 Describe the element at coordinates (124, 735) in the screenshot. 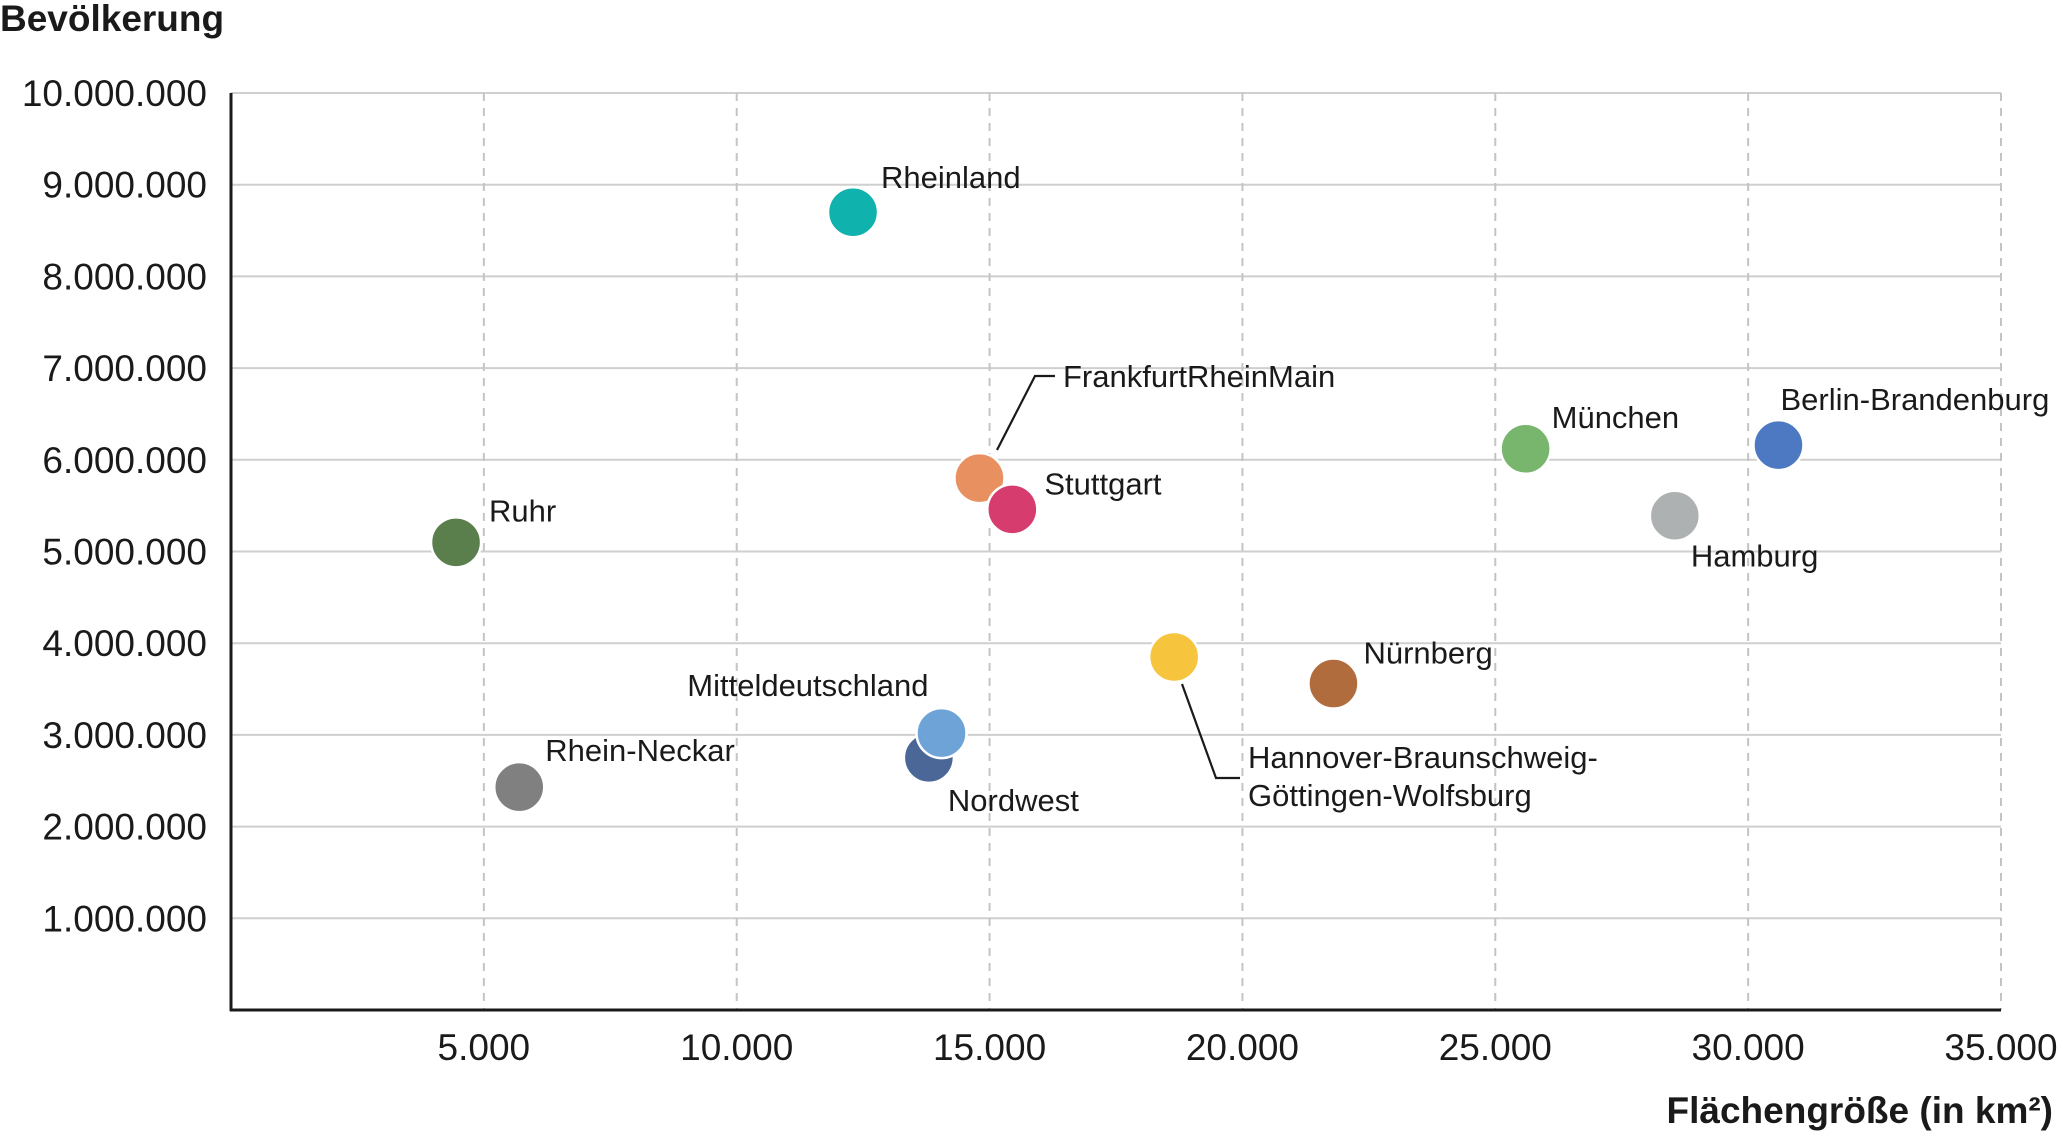

I see `y-tick-label: 3.000.000` at that location.